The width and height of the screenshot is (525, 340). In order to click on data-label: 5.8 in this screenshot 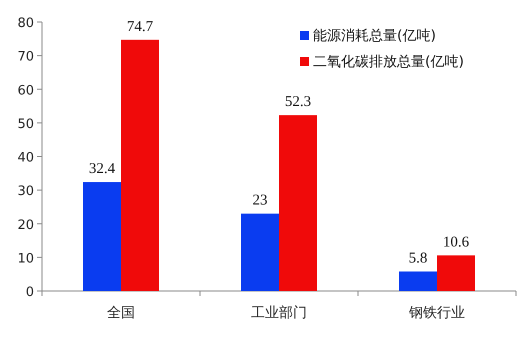, I will do `click(418, 258)`.